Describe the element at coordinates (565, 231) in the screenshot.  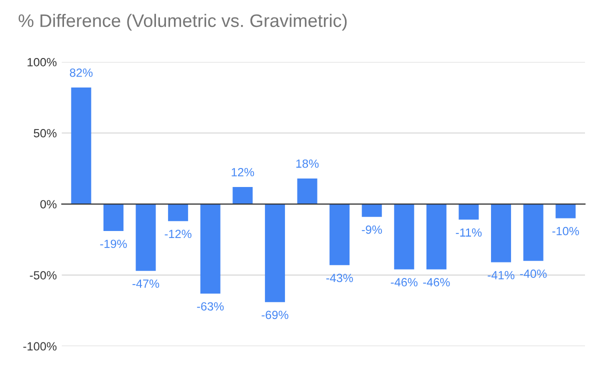
I see `data-label: -10%` at that location.